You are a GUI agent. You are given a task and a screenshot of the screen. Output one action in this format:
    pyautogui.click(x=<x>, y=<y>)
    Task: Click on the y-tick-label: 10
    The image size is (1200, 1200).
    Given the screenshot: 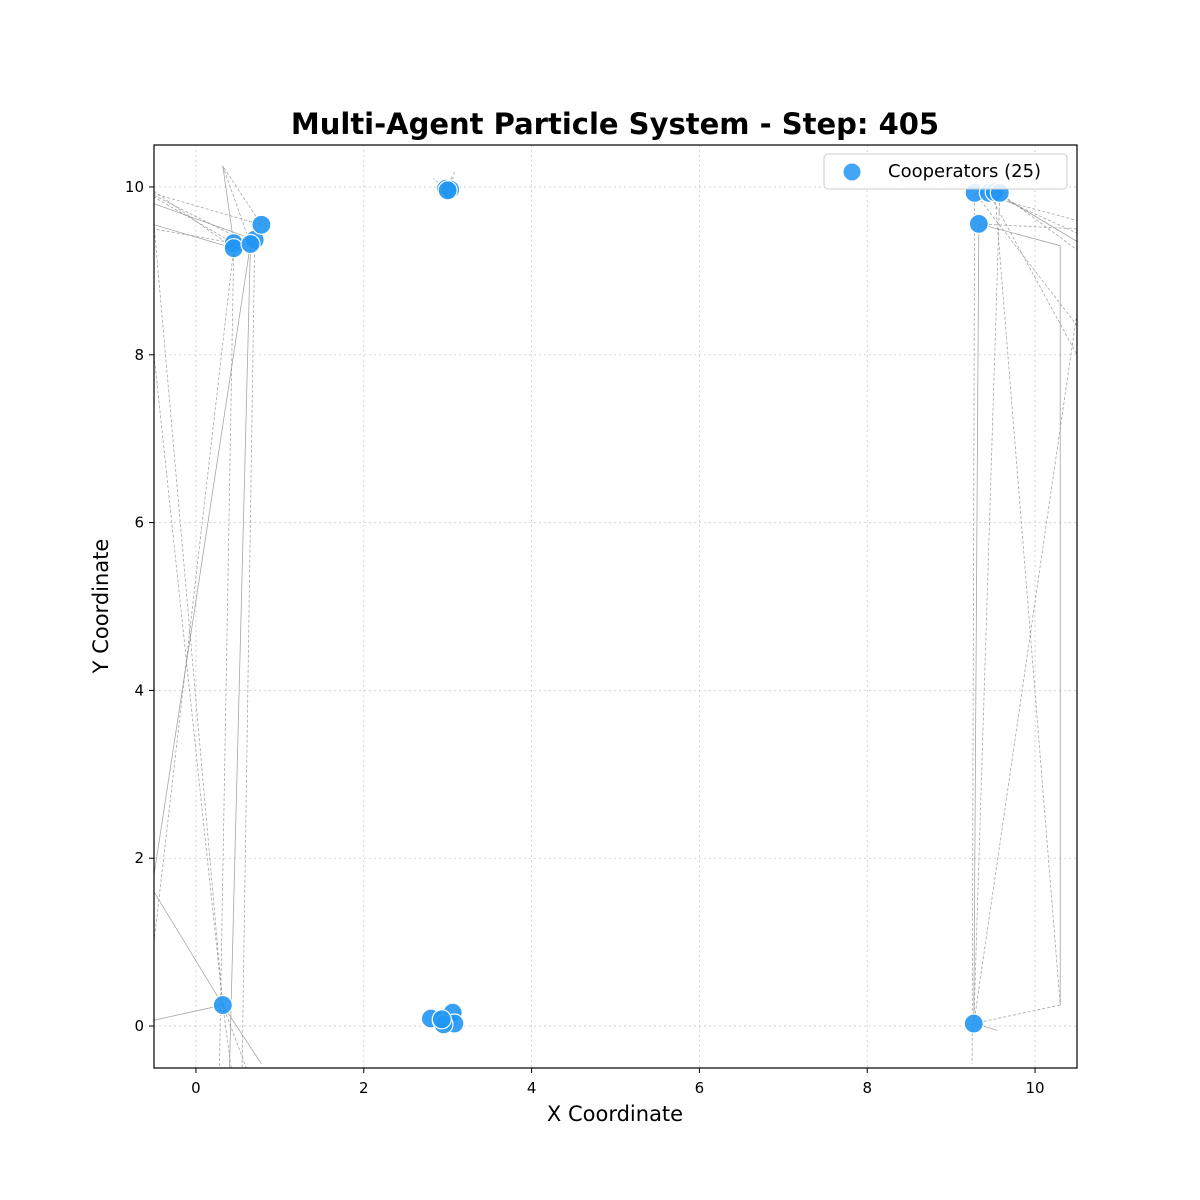 What is the action you would take?
    pyautogui.click(x=134, y=187)
    